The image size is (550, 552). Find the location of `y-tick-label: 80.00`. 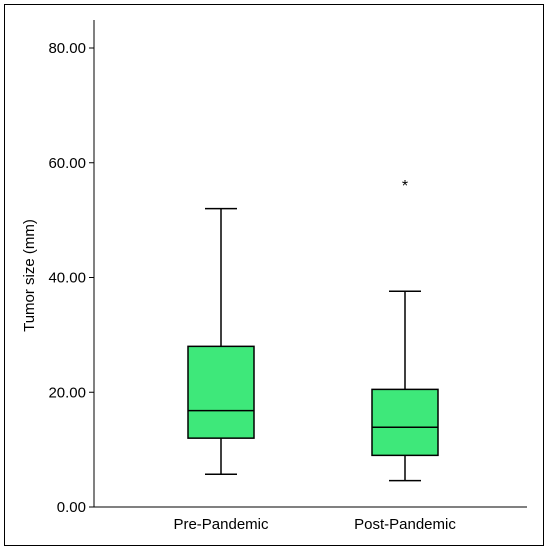

y-tick-label: 80.00 is located at coordinates (67, 48).